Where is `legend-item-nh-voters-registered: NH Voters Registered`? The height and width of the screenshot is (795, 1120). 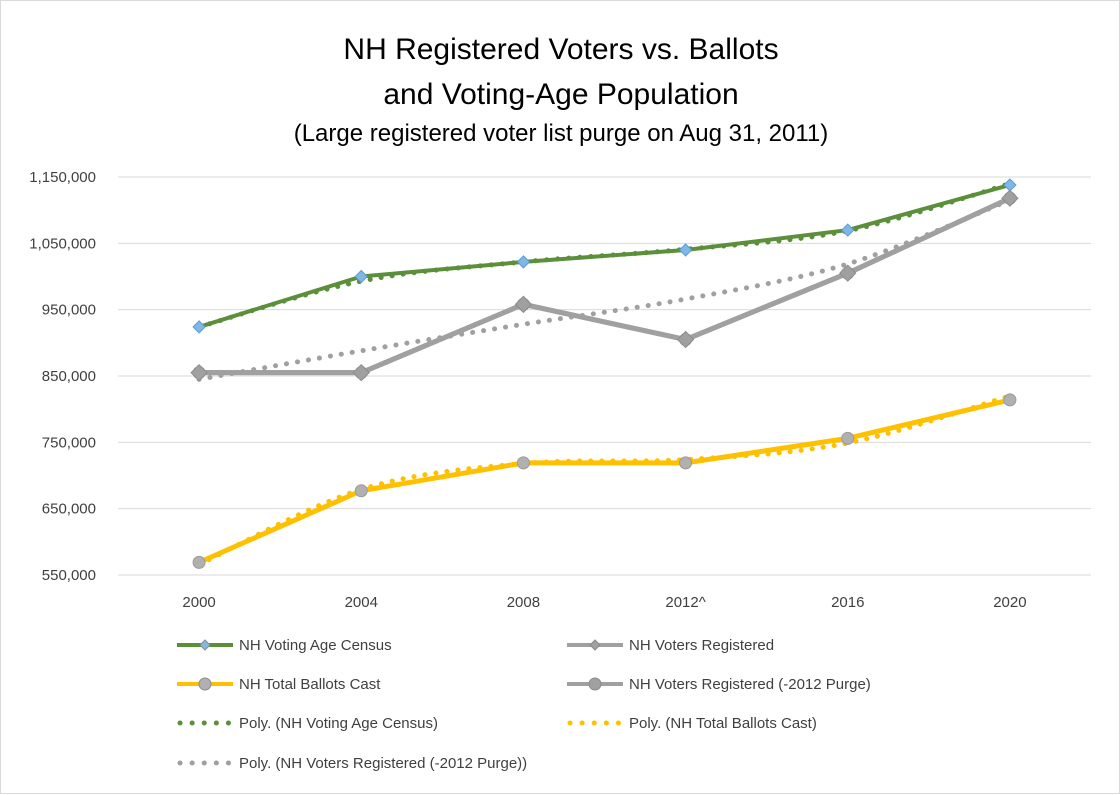 legend-item-nh-voters-registered: NH Voters Registered is located at coordinates (670, 645).